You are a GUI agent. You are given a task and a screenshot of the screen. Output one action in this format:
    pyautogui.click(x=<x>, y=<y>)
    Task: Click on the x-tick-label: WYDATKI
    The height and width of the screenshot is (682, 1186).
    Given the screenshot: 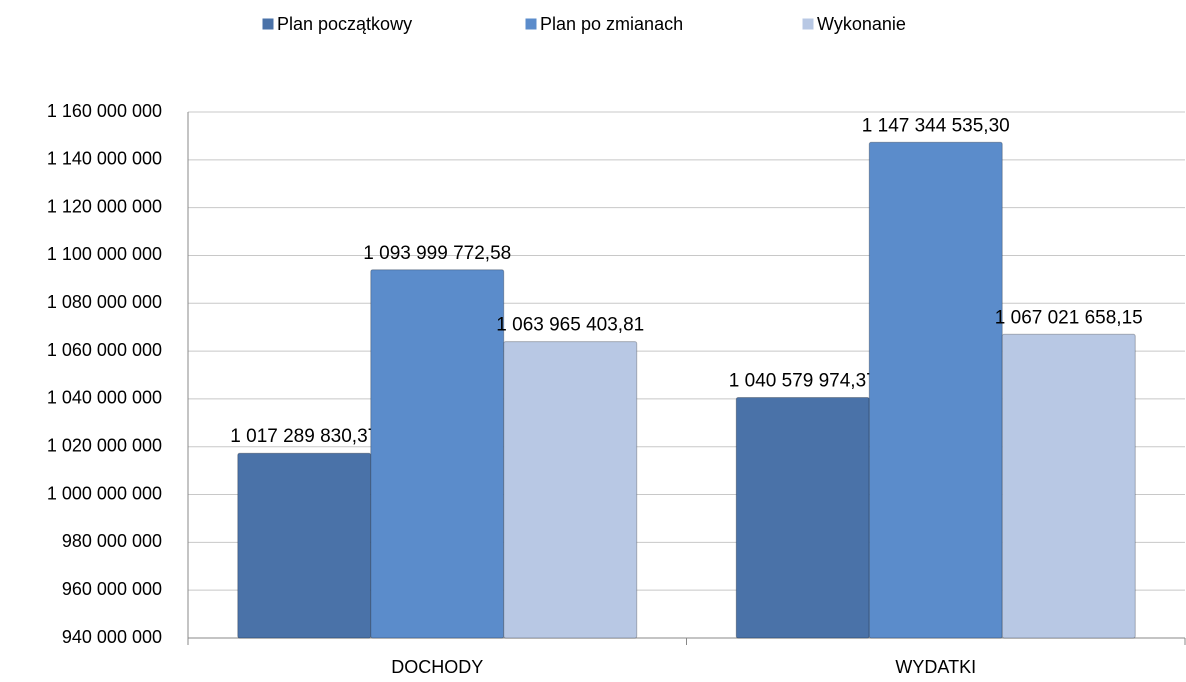 What is the action you would take?
    pyautogui.click(x=935, y=667)
    